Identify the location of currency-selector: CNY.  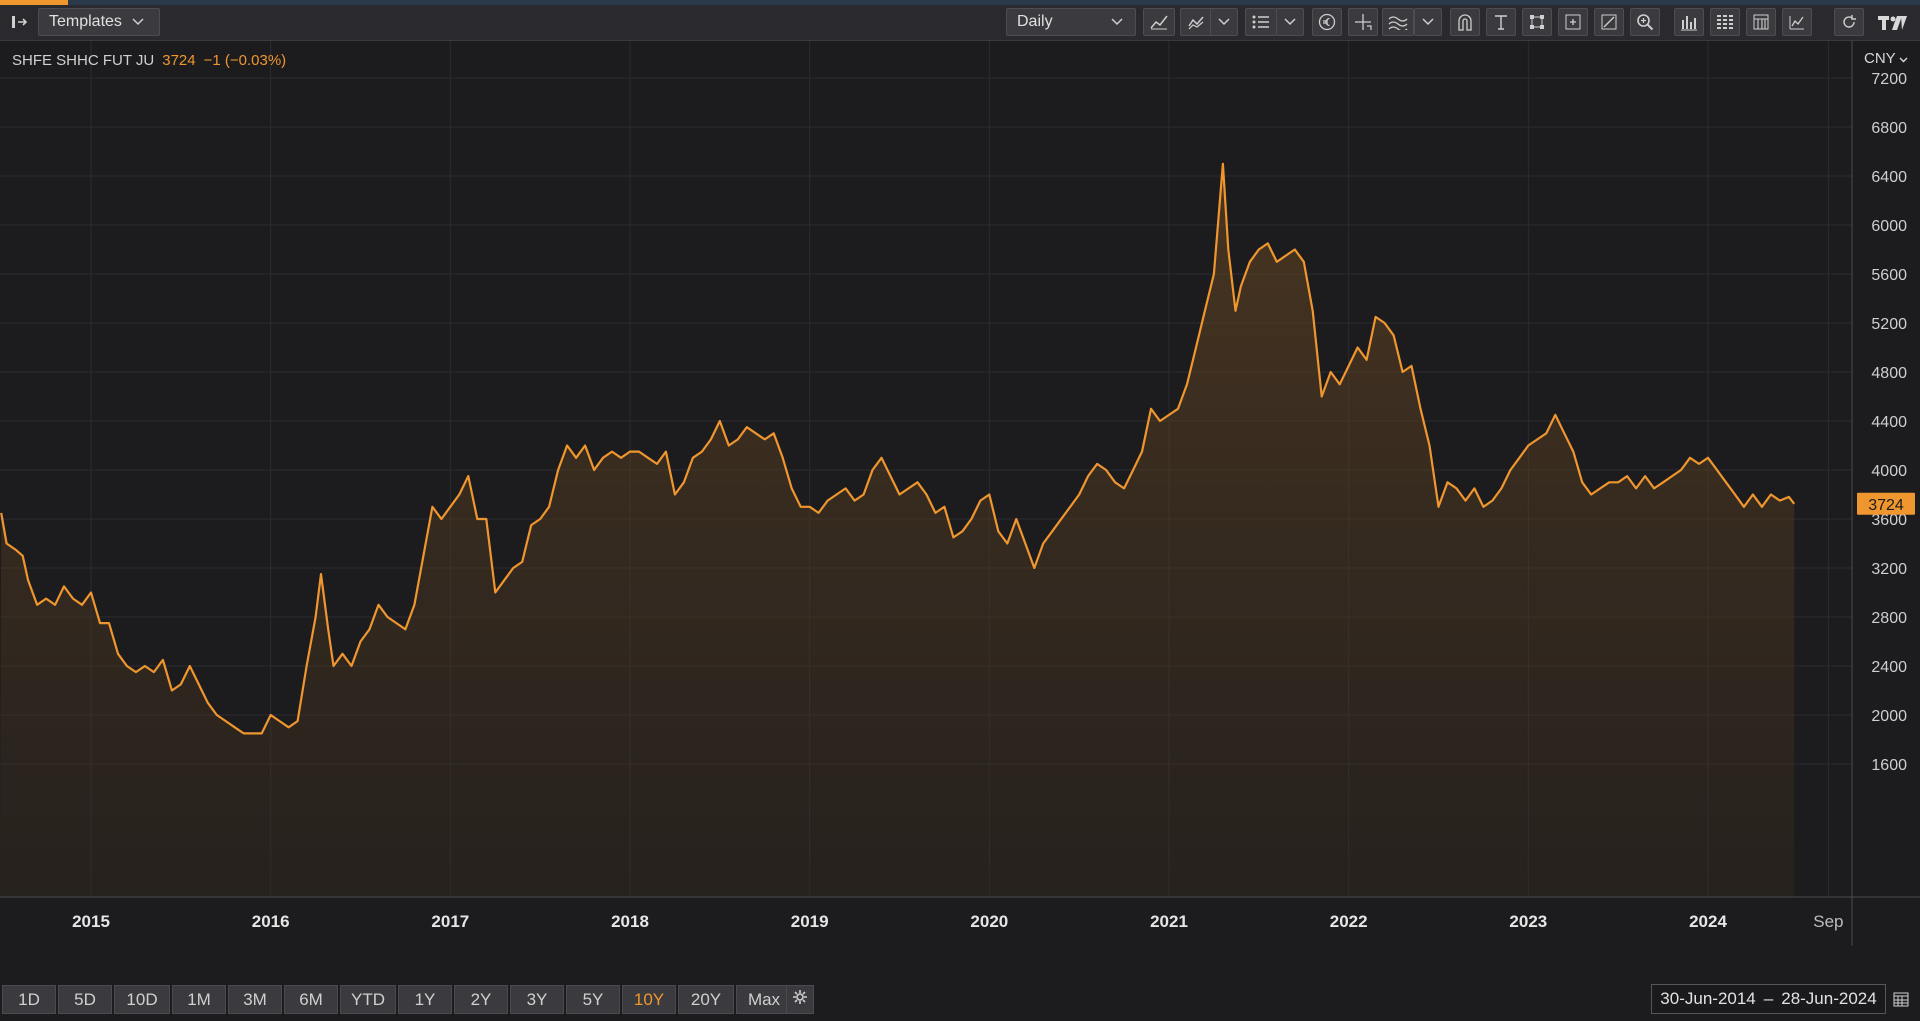
(1886, 58).